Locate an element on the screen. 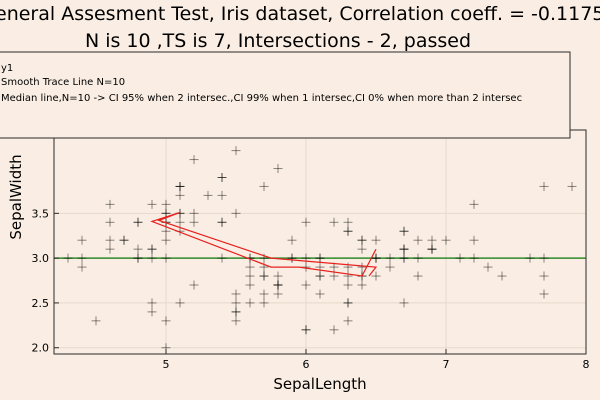  x-tick-label: 5 is located at coordinates (166, 364).